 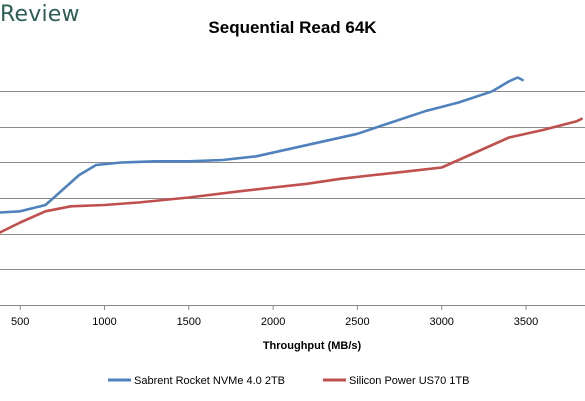 What do you see at coordinates (441, 322) in the screenshot?
I see `x-tick-label: 3000` at bounding box center [441, 322].